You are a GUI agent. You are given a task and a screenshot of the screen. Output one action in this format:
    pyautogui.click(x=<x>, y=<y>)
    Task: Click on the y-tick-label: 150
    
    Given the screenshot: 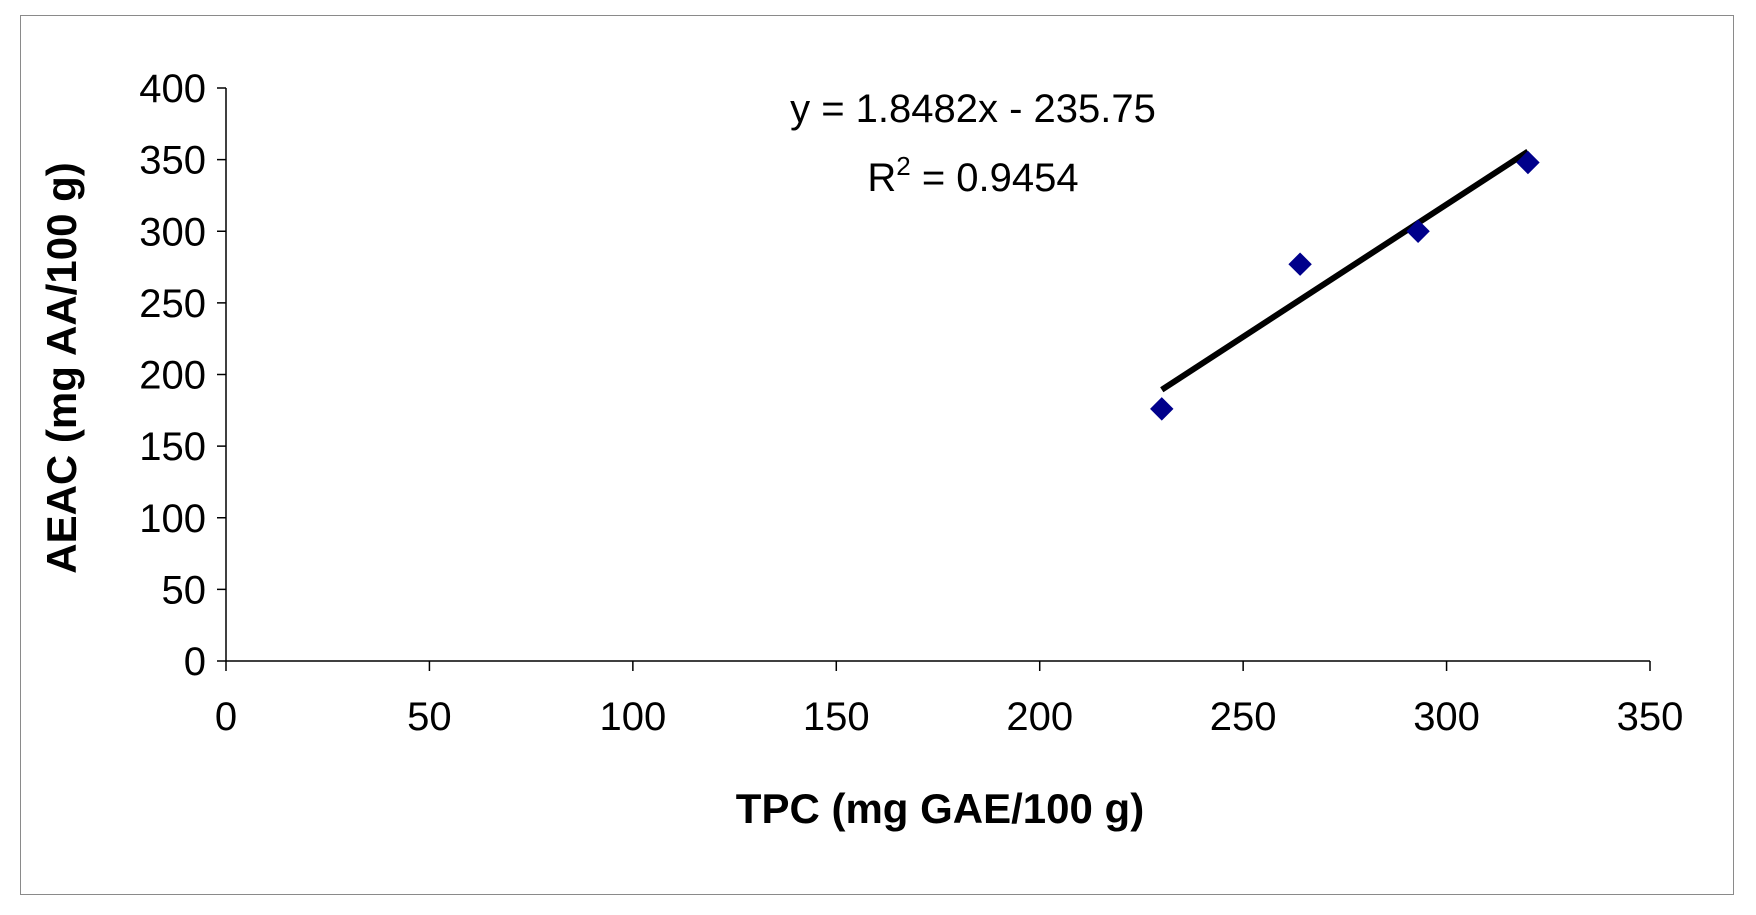 What is the action you would take?
    pyautogui.click(x=172, y=447)
    